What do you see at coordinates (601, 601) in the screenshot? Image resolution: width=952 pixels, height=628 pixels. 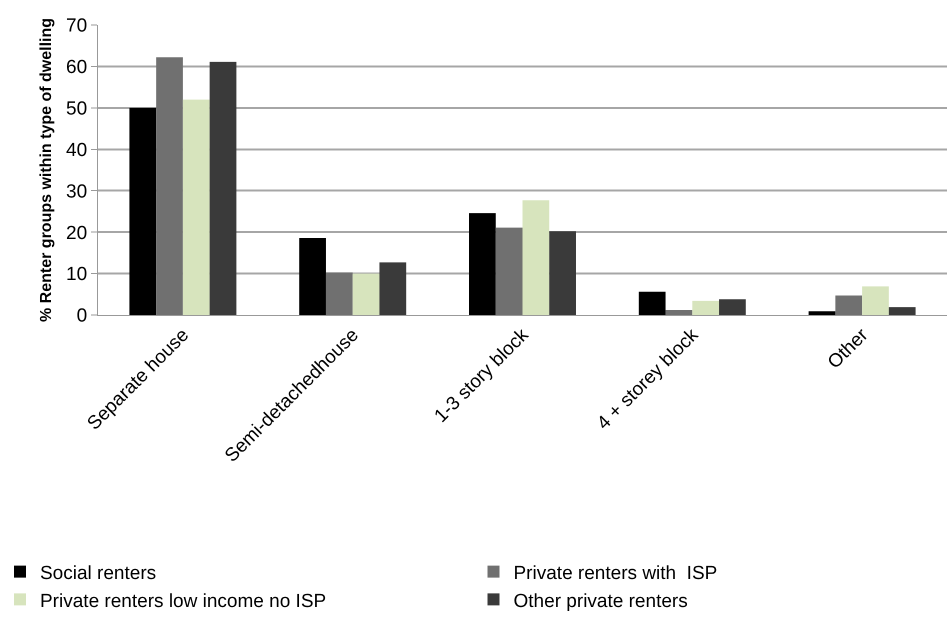 I see `legend-label: Other private renters` at bounding box center [601, 601].